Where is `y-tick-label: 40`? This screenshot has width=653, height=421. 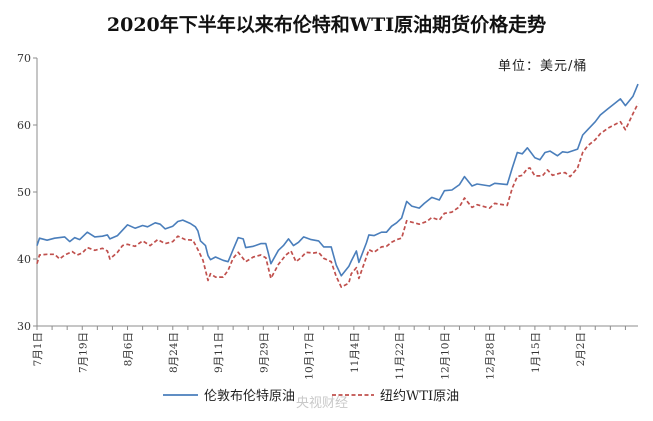 y-tick-label: 40 is located at coordinates (24, 259).